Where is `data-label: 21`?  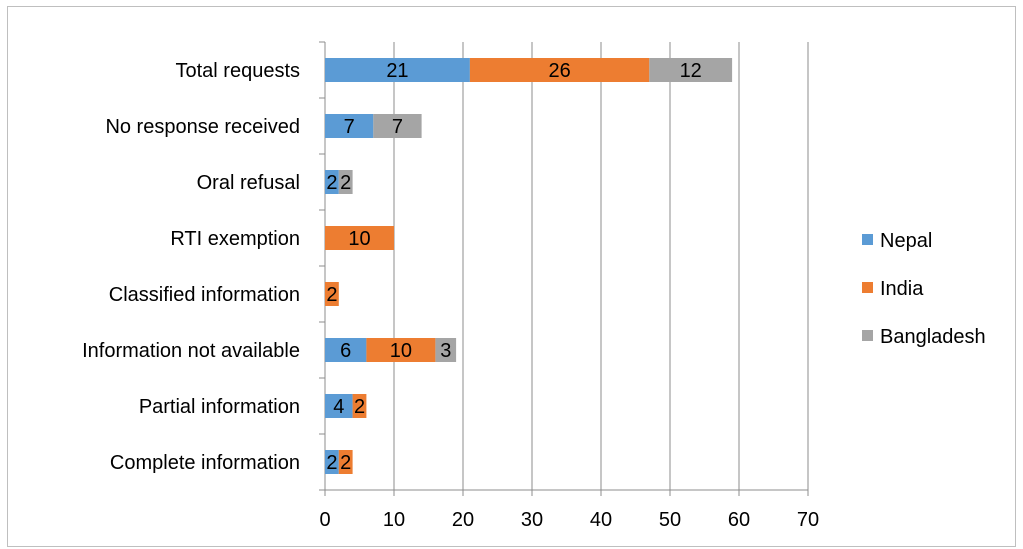 data-label: 21 is located at coordinates (397, 71).